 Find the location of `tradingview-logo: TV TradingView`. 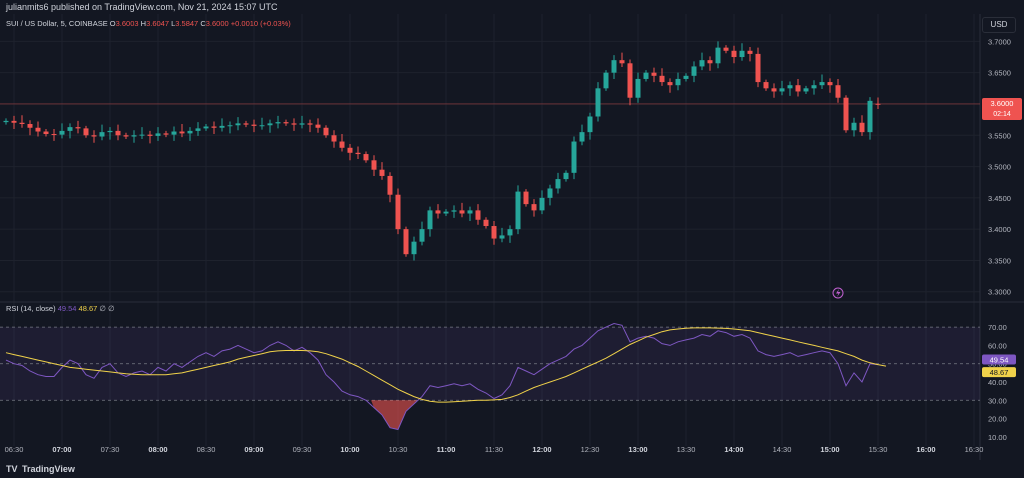

tradingview-logo: TV TradingView is located at coordinates (40, 469).